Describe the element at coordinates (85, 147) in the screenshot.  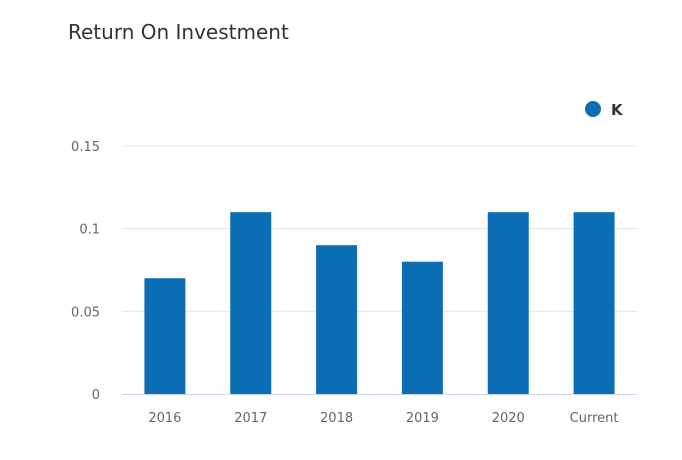
I see `y-tick-label: 0.15` at that location.